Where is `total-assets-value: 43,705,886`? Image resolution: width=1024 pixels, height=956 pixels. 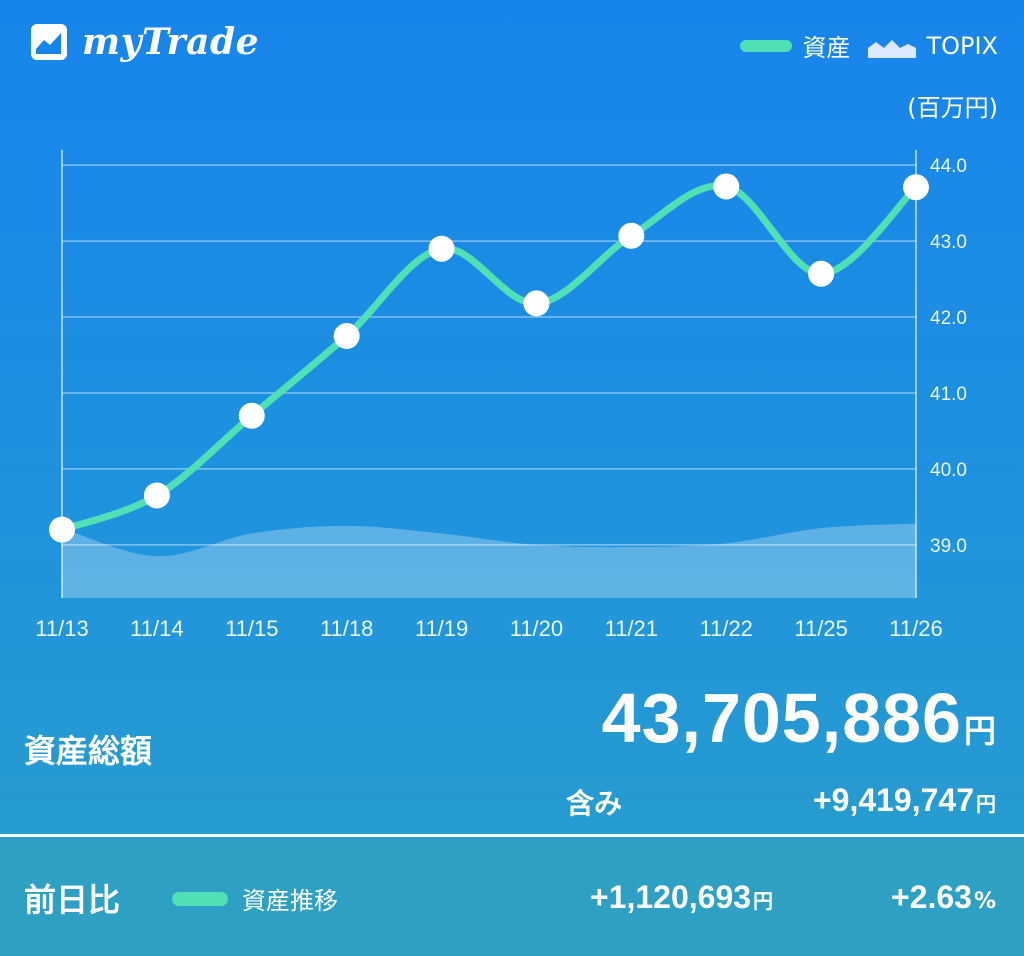 total-assets-value: 43,705,886 is located at coordinates (781, 718).